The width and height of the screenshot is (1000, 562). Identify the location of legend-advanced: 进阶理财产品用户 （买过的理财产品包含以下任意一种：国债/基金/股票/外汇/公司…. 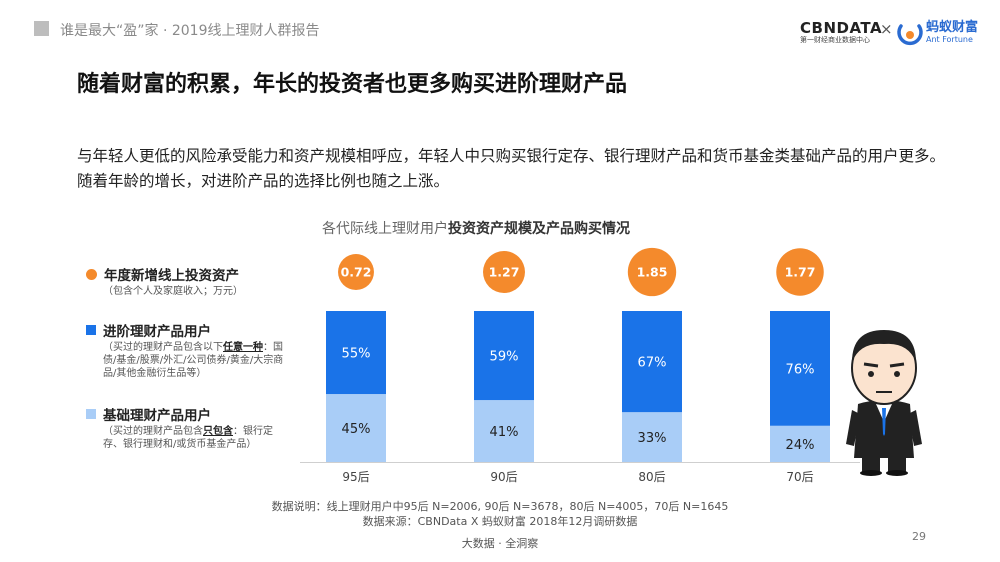
(186, 350).